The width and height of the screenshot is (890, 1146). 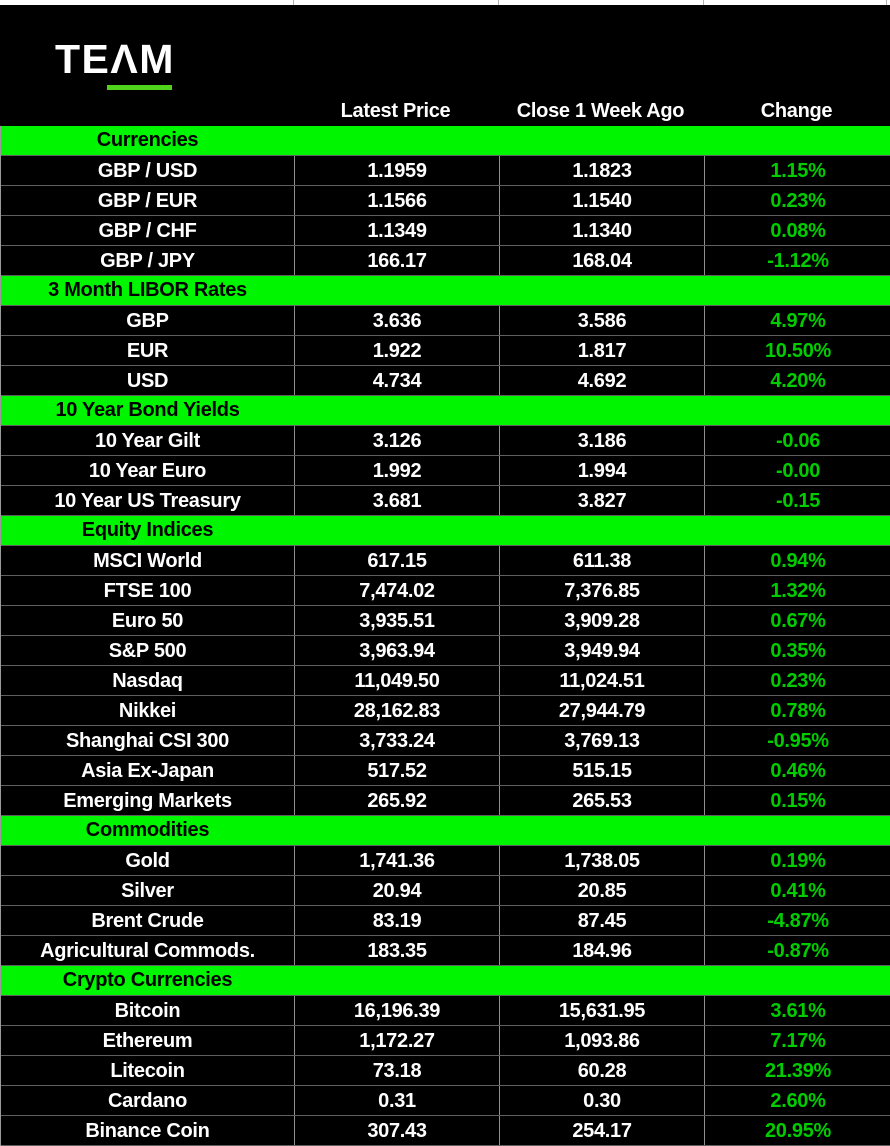 I want to click on team-logo-text: TEΛM, so click(x=115, y=59).